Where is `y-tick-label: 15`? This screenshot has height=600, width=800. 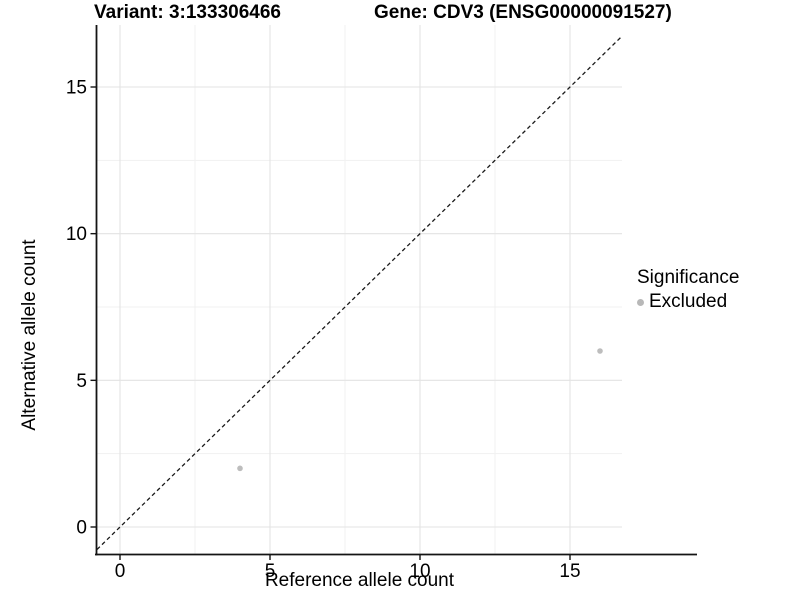 y-tick-label: 15 is located at coordinates (76, 88).